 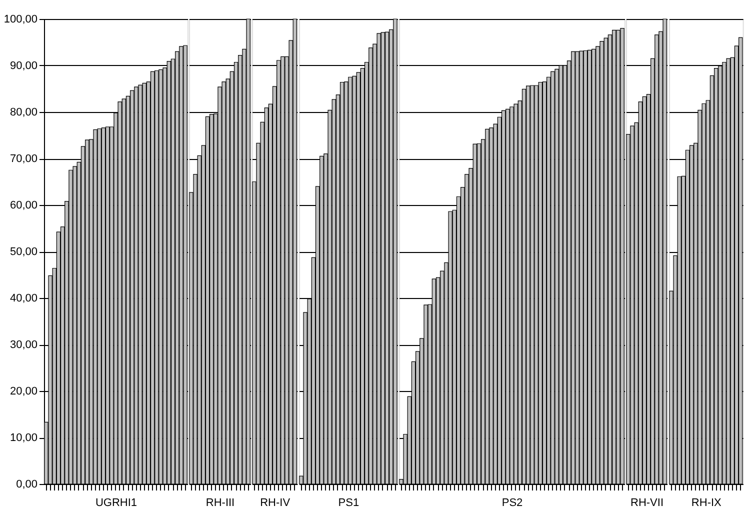 I want to click on y-tick-label: 80,00, so click(x=24, y=112).